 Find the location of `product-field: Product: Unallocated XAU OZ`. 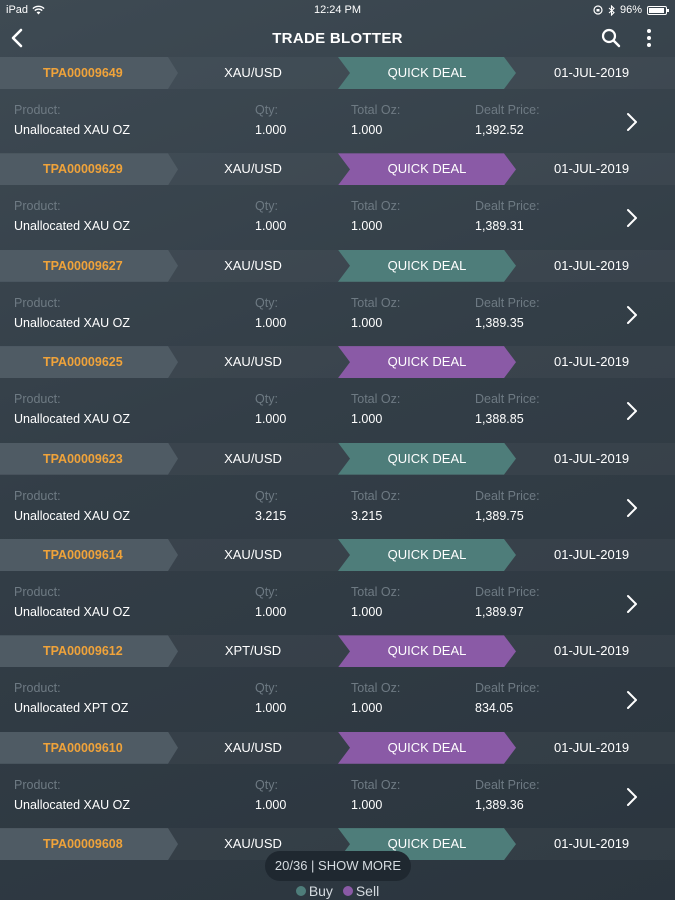

product-field: Product: Unallocated XAU OZ is located at coordinates (72, 409).